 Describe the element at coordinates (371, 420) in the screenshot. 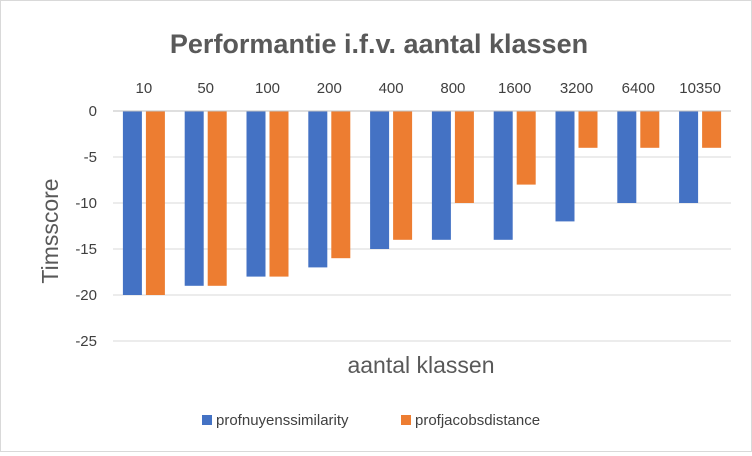

I see `legend: profnuyenssimilarity profjacobsdistance` at that location.